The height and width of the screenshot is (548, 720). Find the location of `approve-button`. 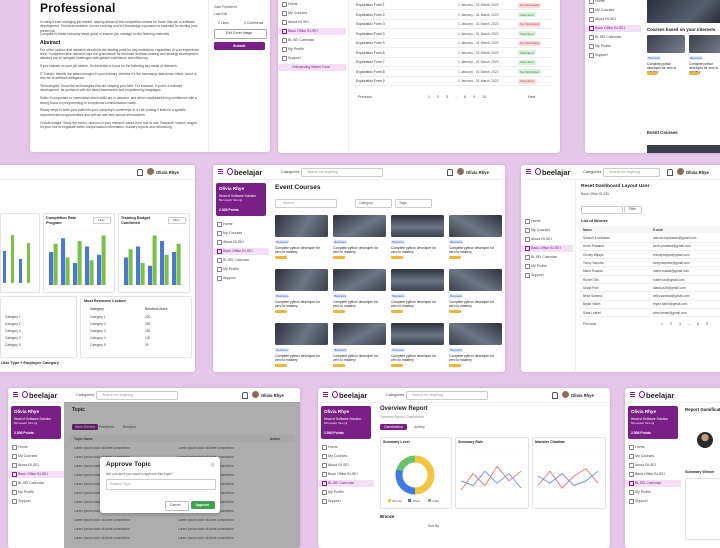

approve-button is located at coordinates (203, 505).